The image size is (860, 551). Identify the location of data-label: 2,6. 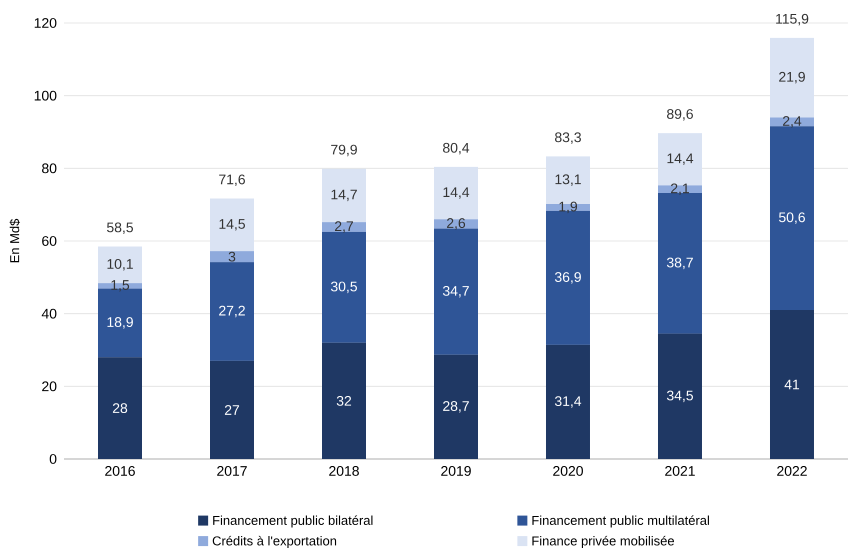
(456, 224).